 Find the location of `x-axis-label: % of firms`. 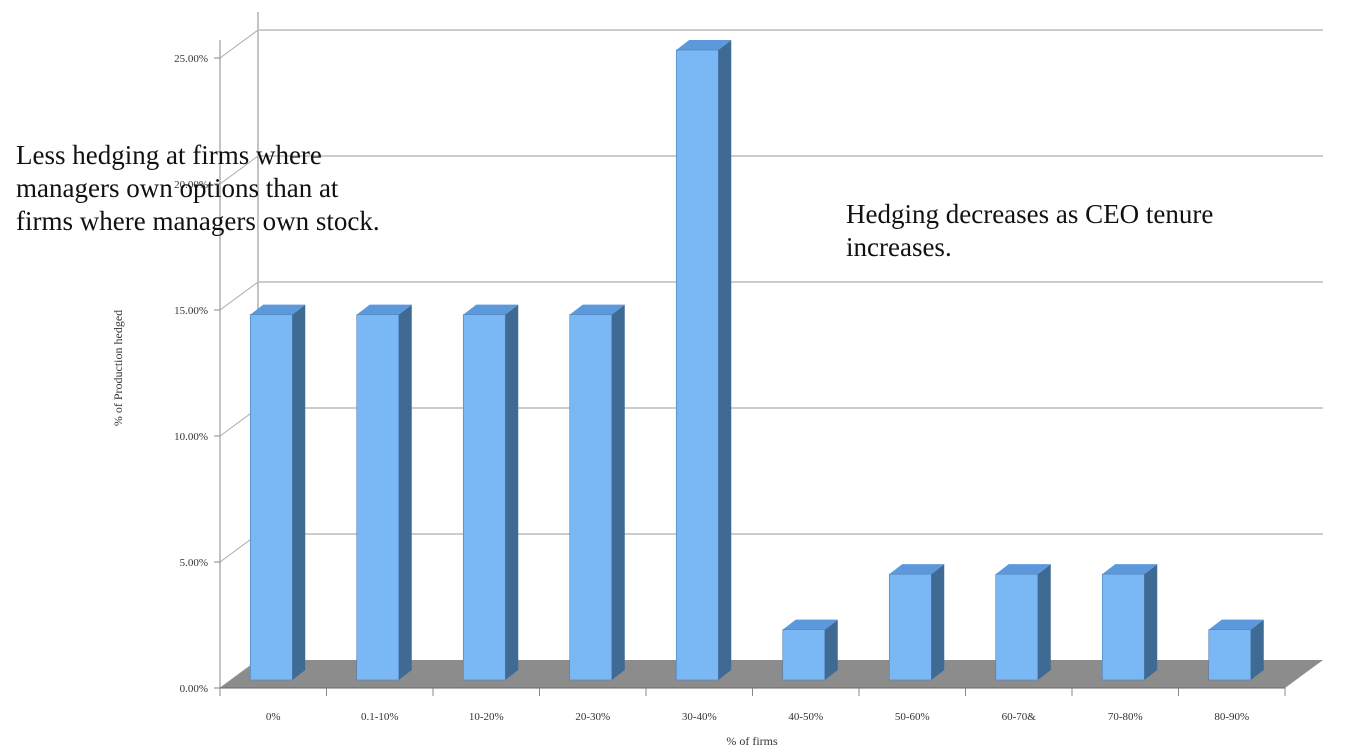

x-axis-label: % of firms is located at coordinates (752, 741).